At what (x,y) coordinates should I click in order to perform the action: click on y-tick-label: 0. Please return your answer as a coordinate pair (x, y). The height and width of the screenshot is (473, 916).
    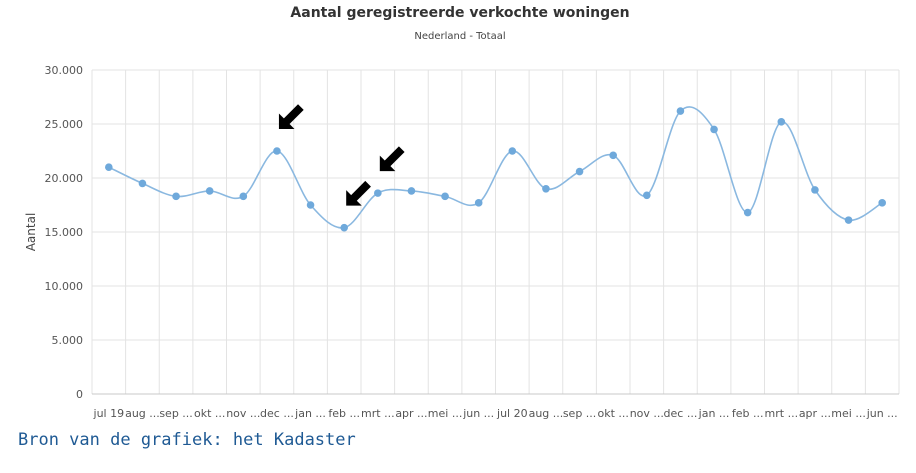
    Looking at the image, I should click on (79, 394).